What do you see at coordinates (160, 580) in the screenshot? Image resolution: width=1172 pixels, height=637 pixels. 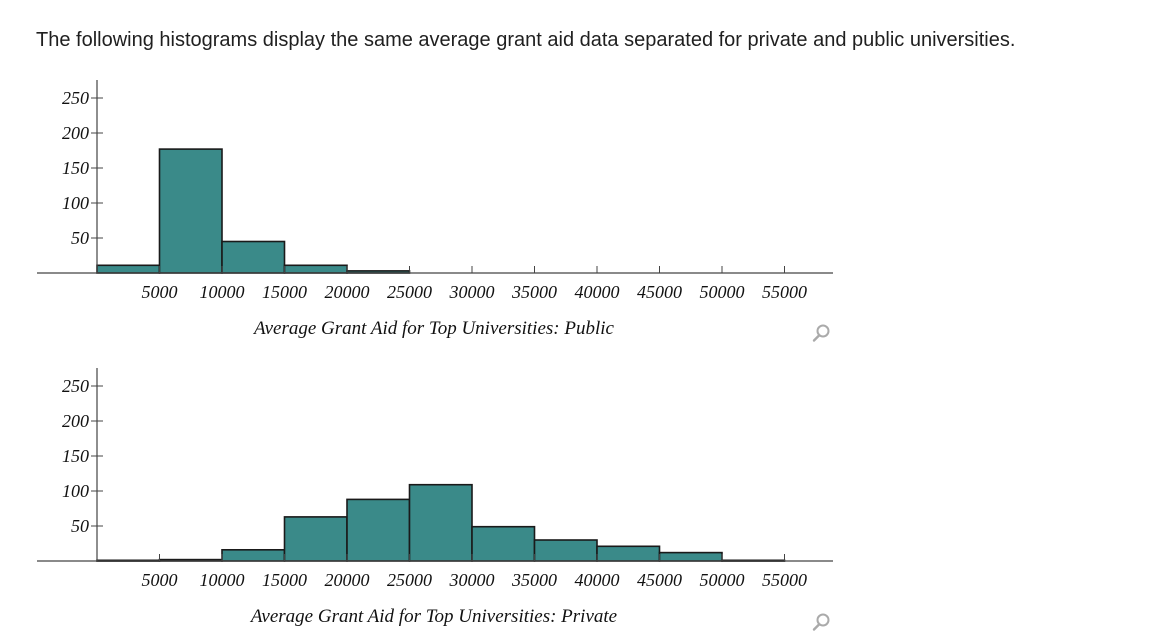 I see `x-tick-label-private: 5000` at bounding box center [160, 580].